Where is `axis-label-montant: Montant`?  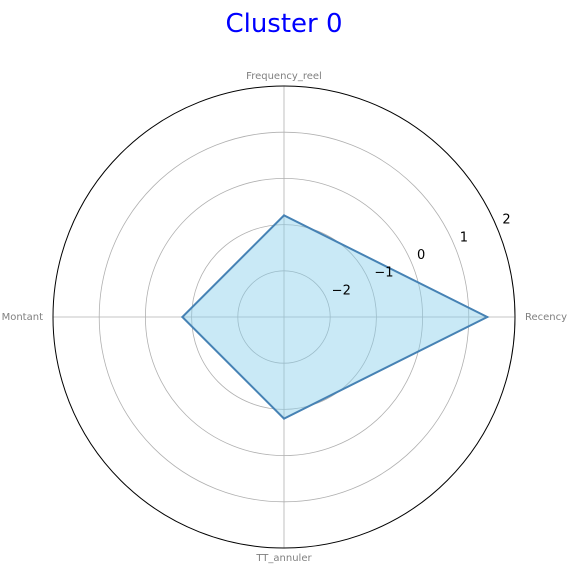 axis-label-montant: Montant is located at coordinates (22, 317).